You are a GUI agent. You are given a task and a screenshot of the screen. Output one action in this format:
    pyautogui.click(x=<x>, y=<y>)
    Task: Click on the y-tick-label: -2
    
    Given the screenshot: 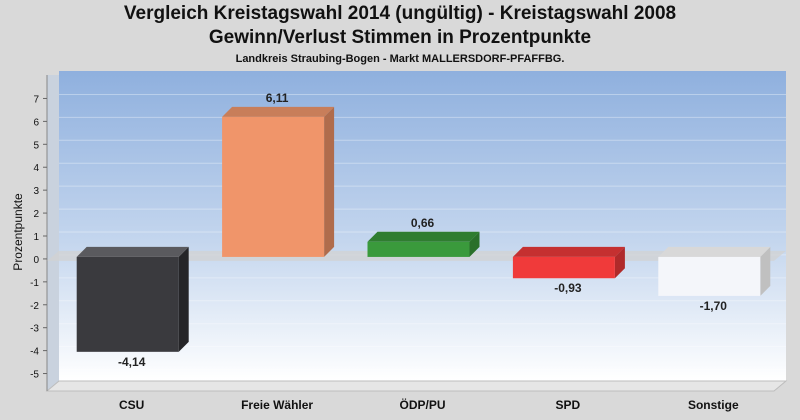 What is the action you would take?
    pyautogui.click(x=34, y=306)
    